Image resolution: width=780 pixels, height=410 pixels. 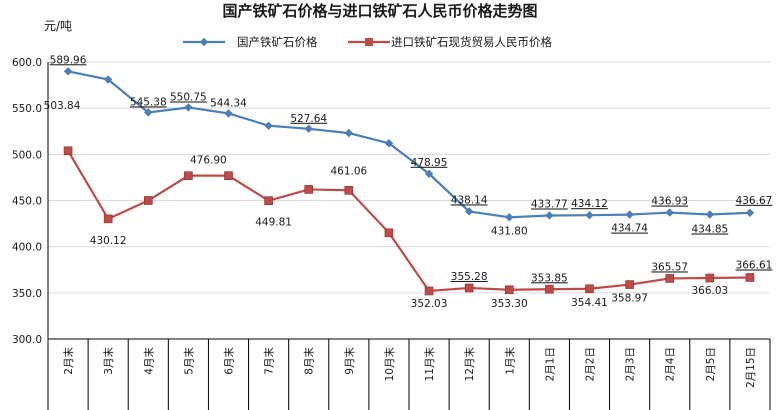 What do you see at coordinates (629, 229) in the screenshot?
I see `data-label: 434.74` at bounding box center [629, 229].